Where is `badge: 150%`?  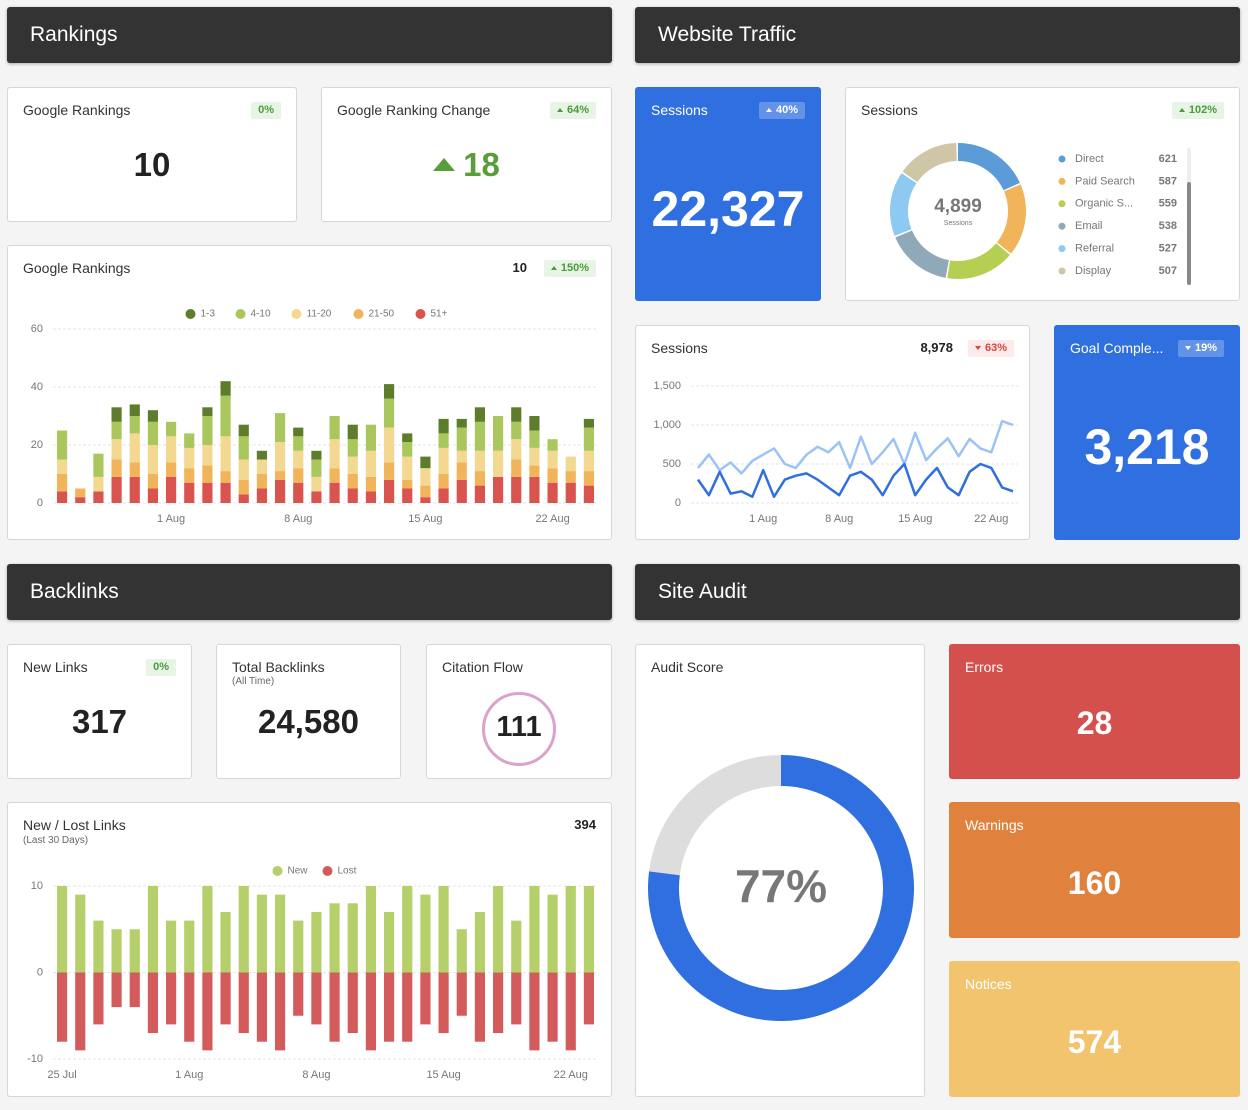
badge: 150% is located at coordinates (569, 268).